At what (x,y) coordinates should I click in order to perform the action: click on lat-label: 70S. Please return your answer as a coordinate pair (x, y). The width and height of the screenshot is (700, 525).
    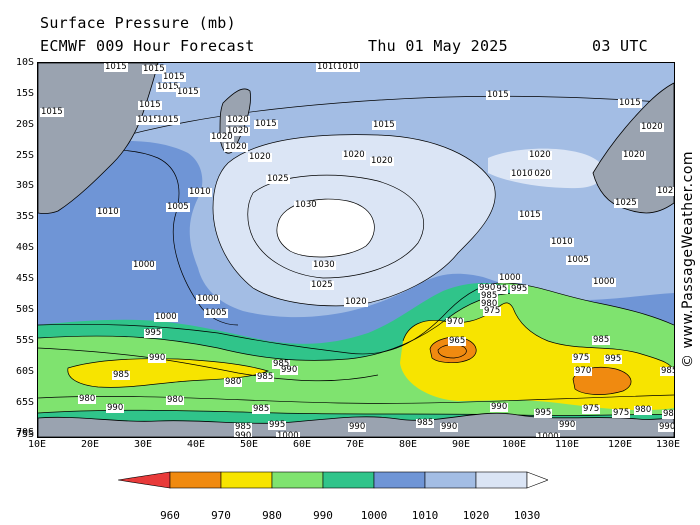
    Looking at the image, I should click on (24, 432).